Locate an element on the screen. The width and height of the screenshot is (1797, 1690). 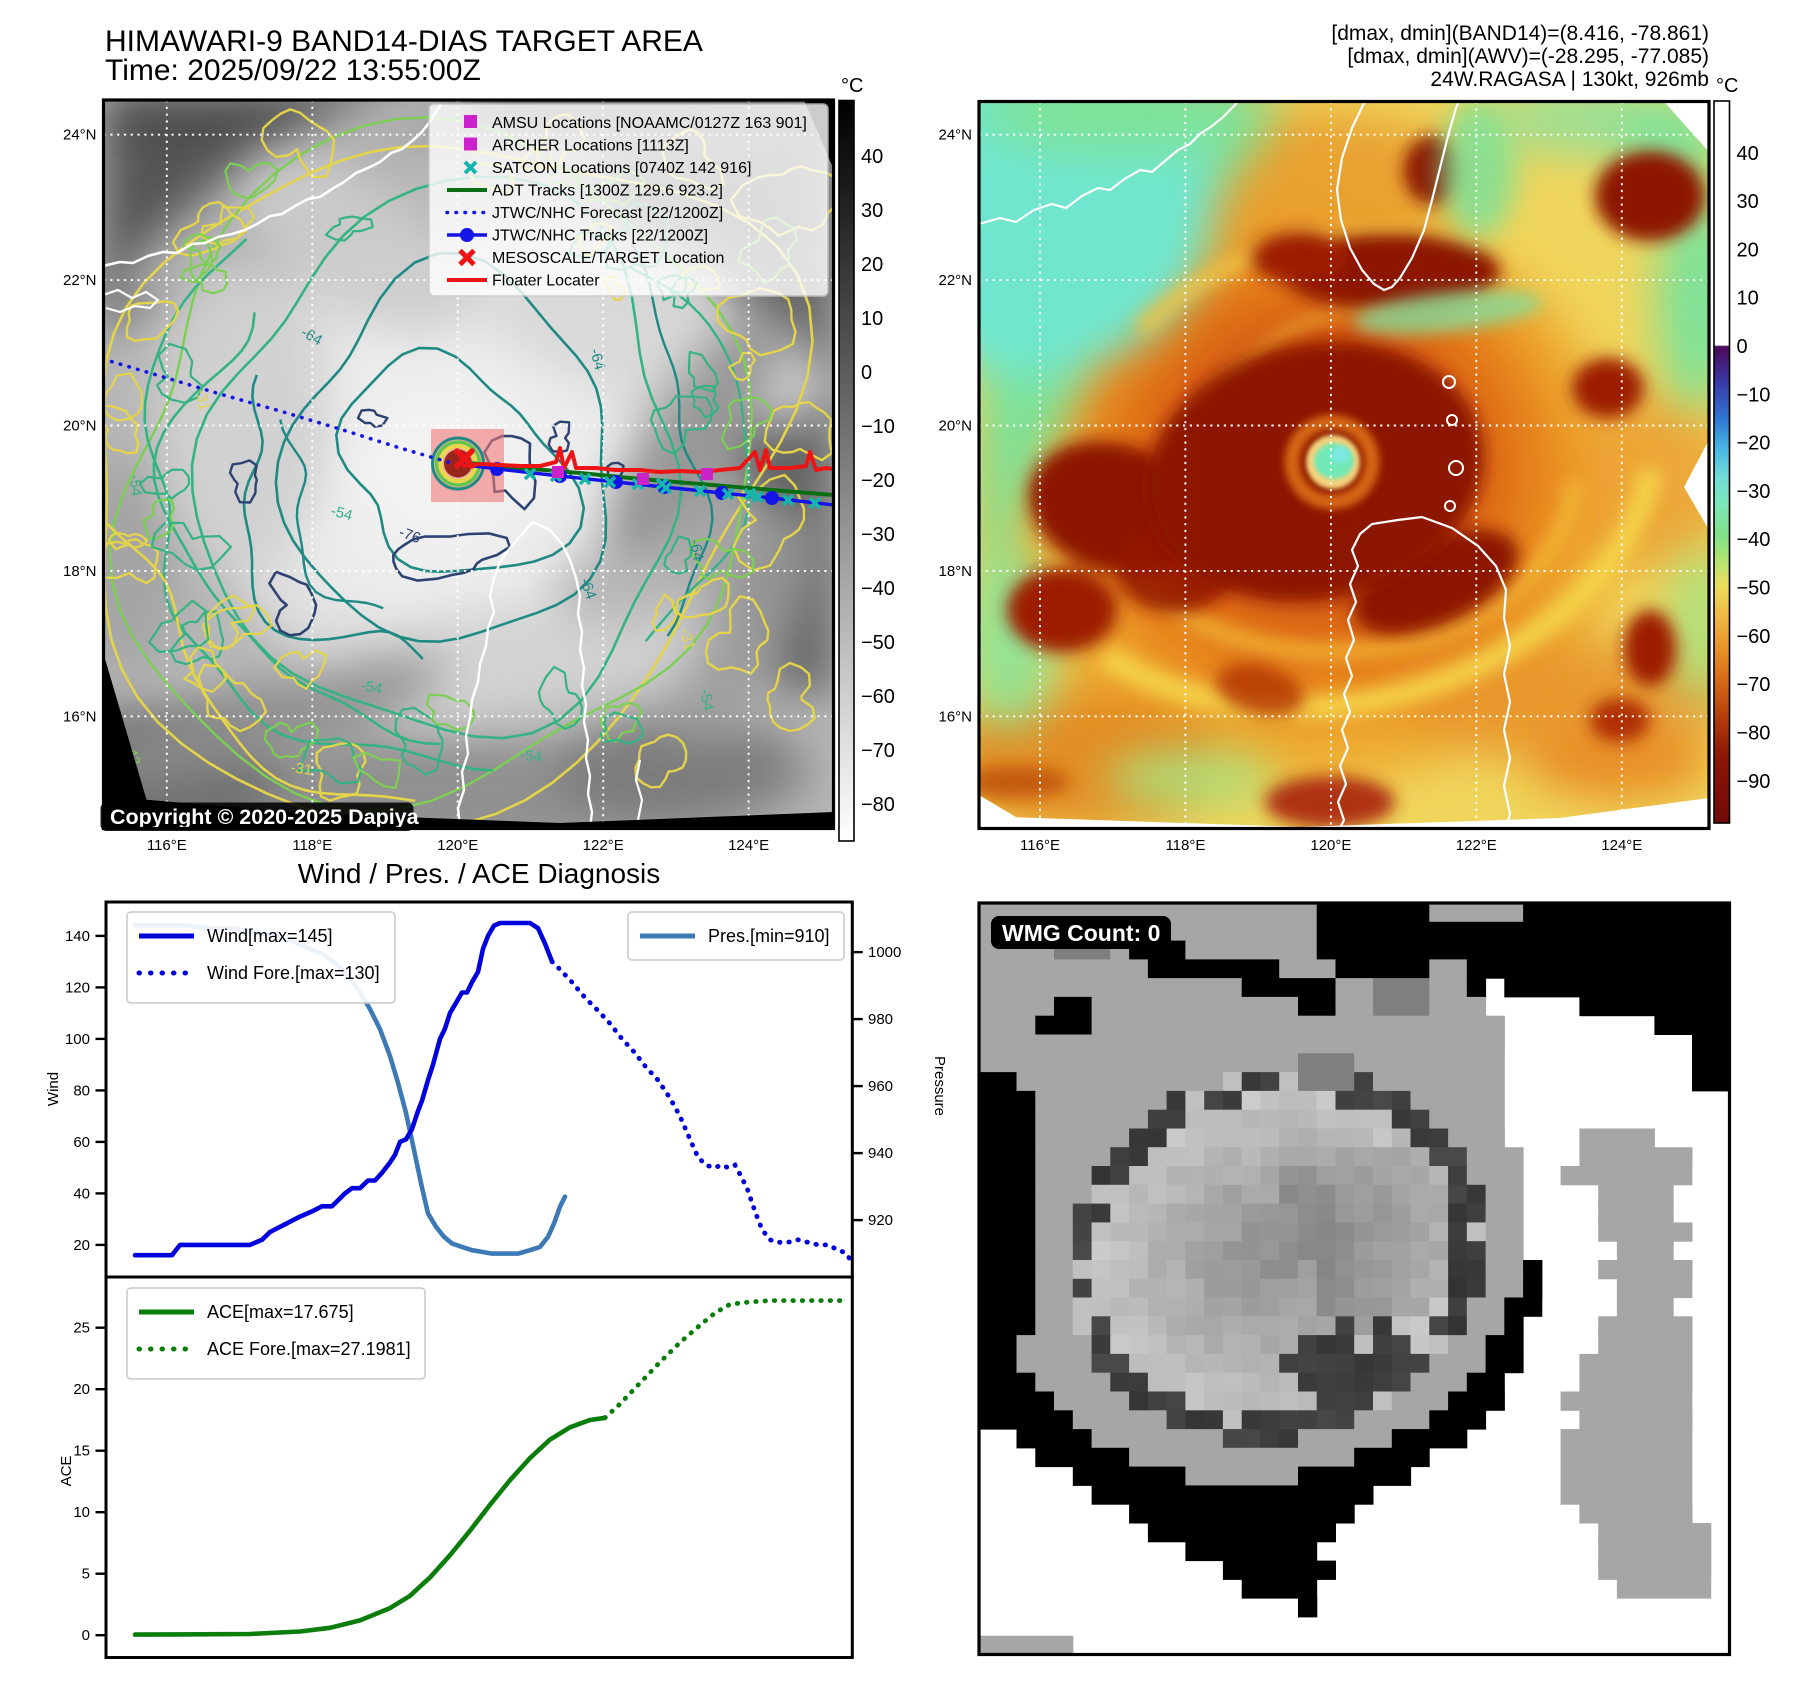
svg-text:[dmax, dmin](AWV)=(-28.295, -7: [dmax, dmin](AWV)=(-28.295, -77.085) is located at coordinates (1528, 56).